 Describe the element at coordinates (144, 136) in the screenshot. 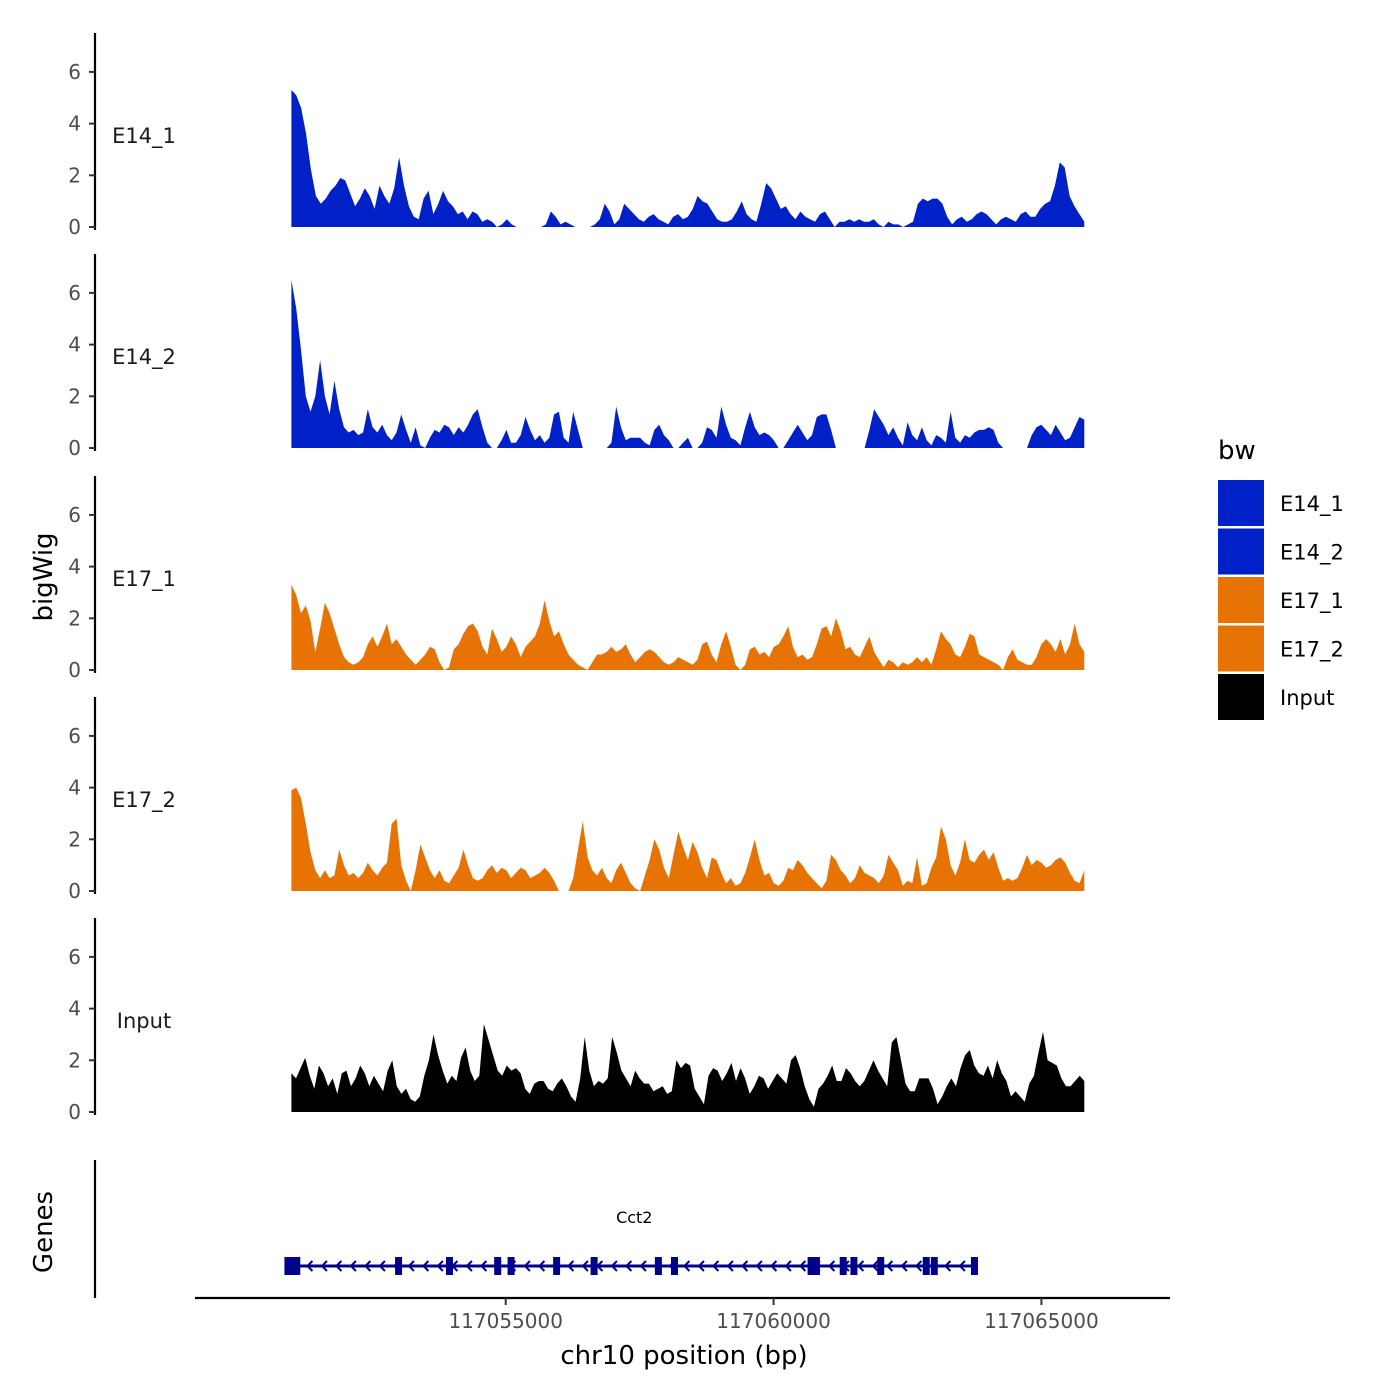

I see `track-label: E14_1` at that location.